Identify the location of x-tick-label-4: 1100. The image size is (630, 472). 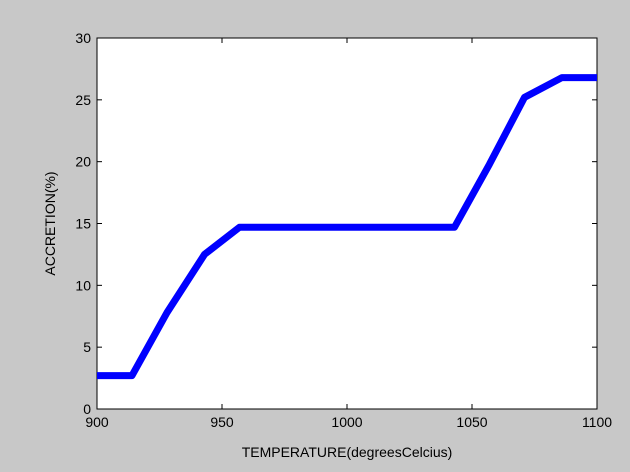
(597, 422).